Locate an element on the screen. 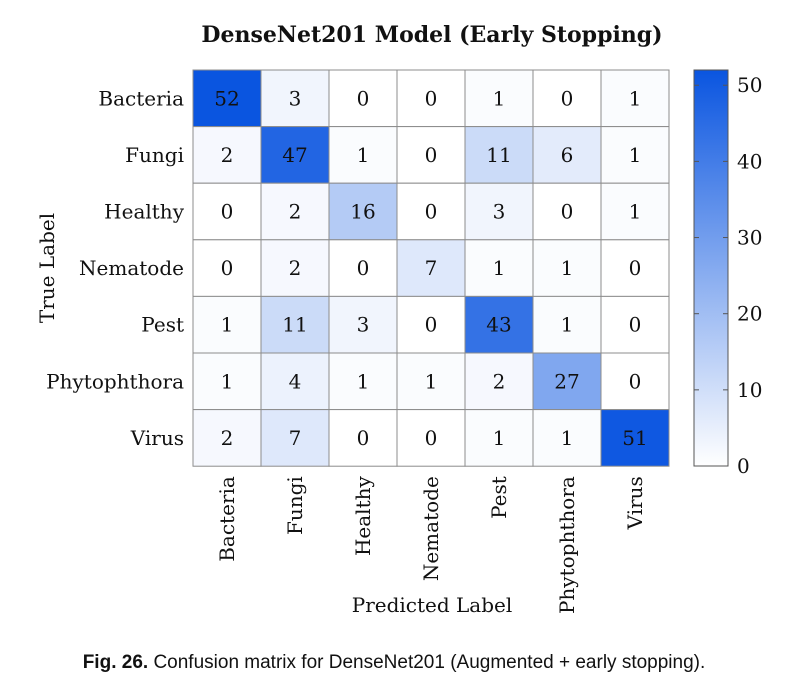 The height and width of the screenshot is (696, 788). row-tick-label: Bacteria is located at coordinates (141, 98).